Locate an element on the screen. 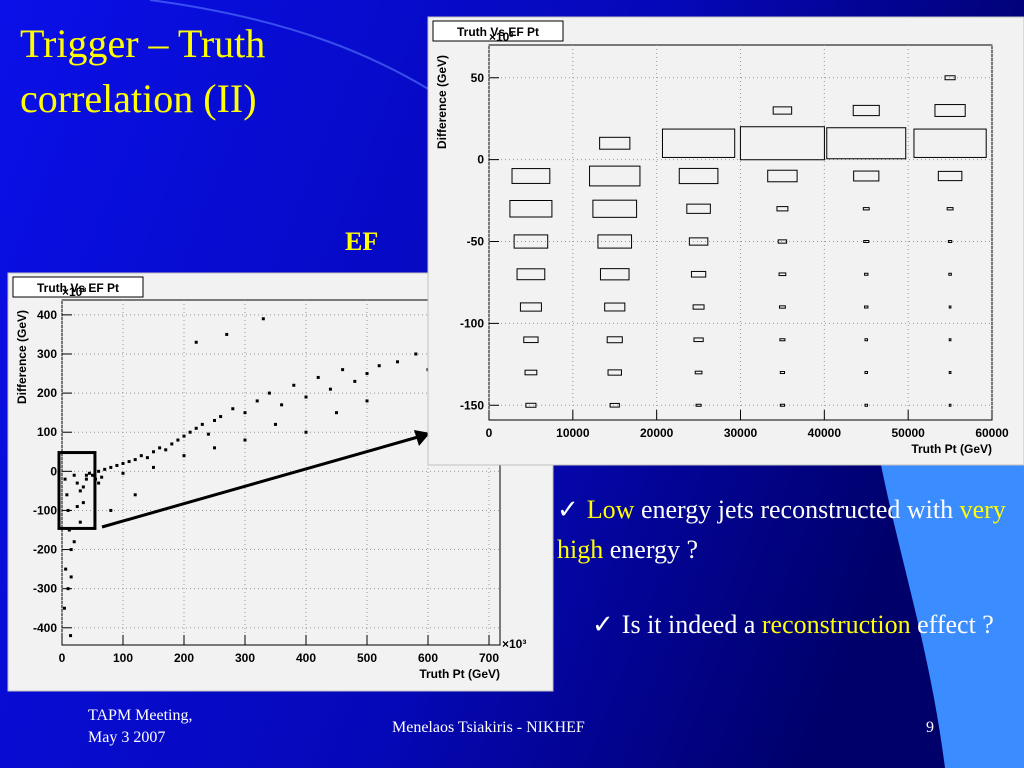  footer-line: May 3 2007 is located at coordinates (127, 737).